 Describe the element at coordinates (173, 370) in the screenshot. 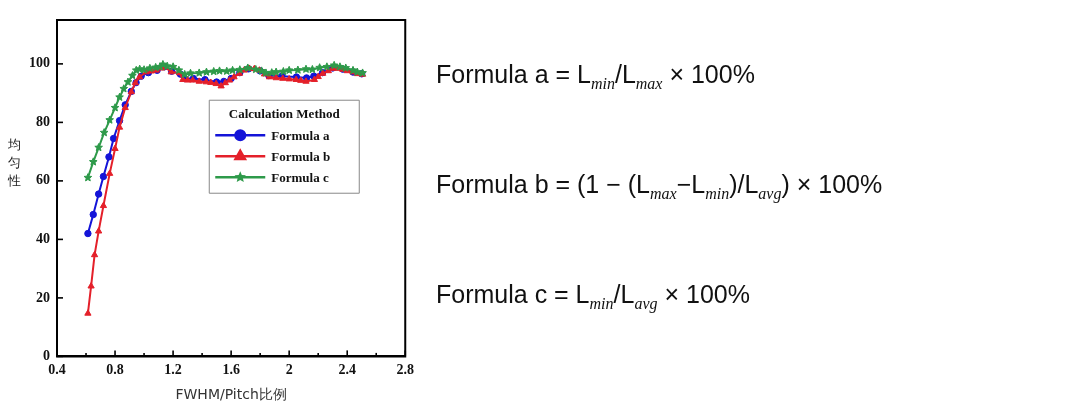

I see `x-tick-label: 1.2` at that location.